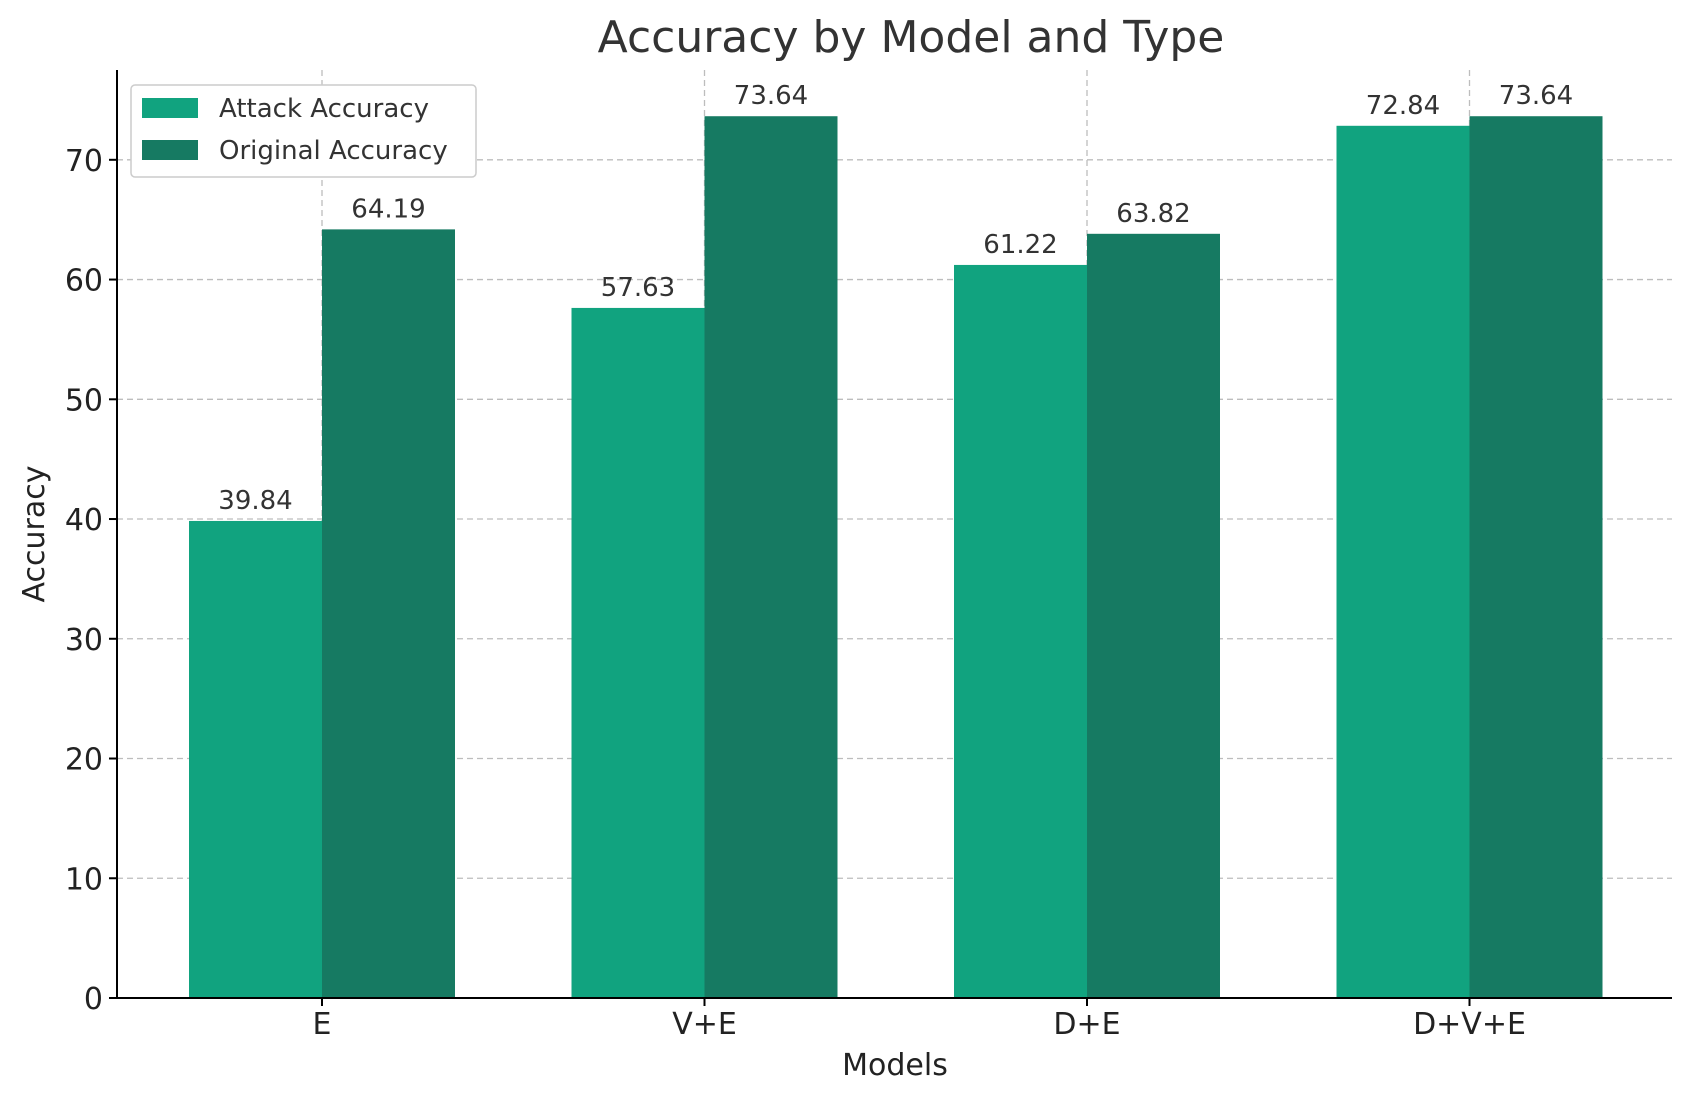 This screenshot has height=1101, width=1686. What do you see at coordinates (1153, 214) in the screenshot?
I see `data-label-original-accuracy: 63.82` at bounding box center [1153, 214].